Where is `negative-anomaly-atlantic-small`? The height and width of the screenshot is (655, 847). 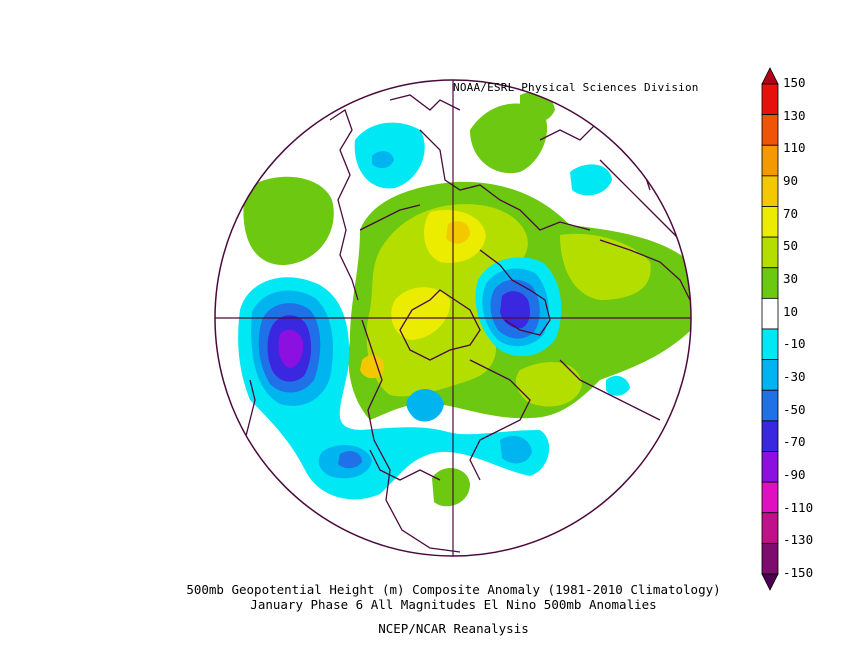
negative-anomaly-atlantic-small is located at coordinates (516, 450).